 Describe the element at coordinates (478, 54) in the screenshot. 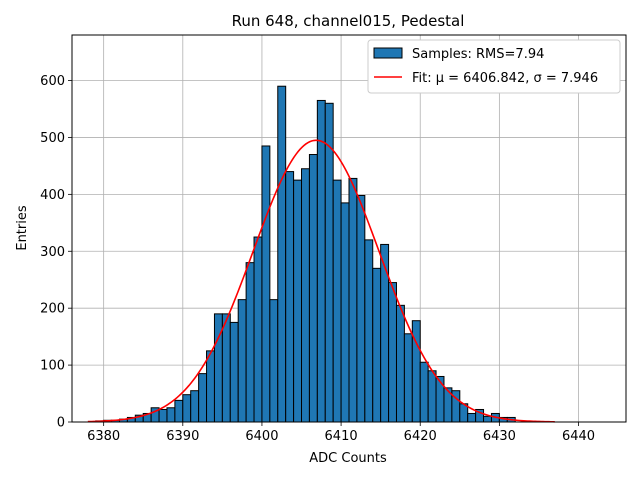

I see `legend-histogram-label: Samples: RMS=7.94` at that location.